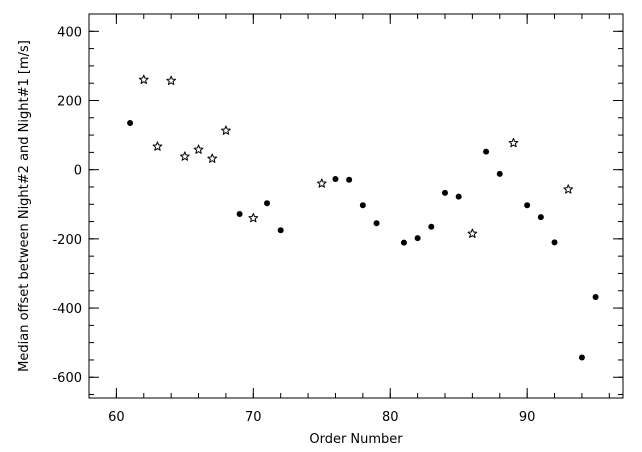 The width and height of the screenshot is (642, 452). I want to click on x-tick-label: 90, so click(527, 417).